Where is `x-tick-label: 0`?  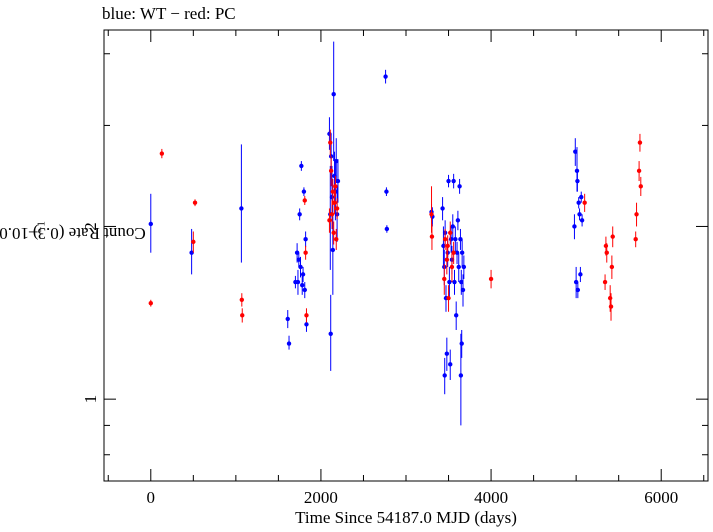
x-tick-label: 0 is located at coordinates (151, 497).